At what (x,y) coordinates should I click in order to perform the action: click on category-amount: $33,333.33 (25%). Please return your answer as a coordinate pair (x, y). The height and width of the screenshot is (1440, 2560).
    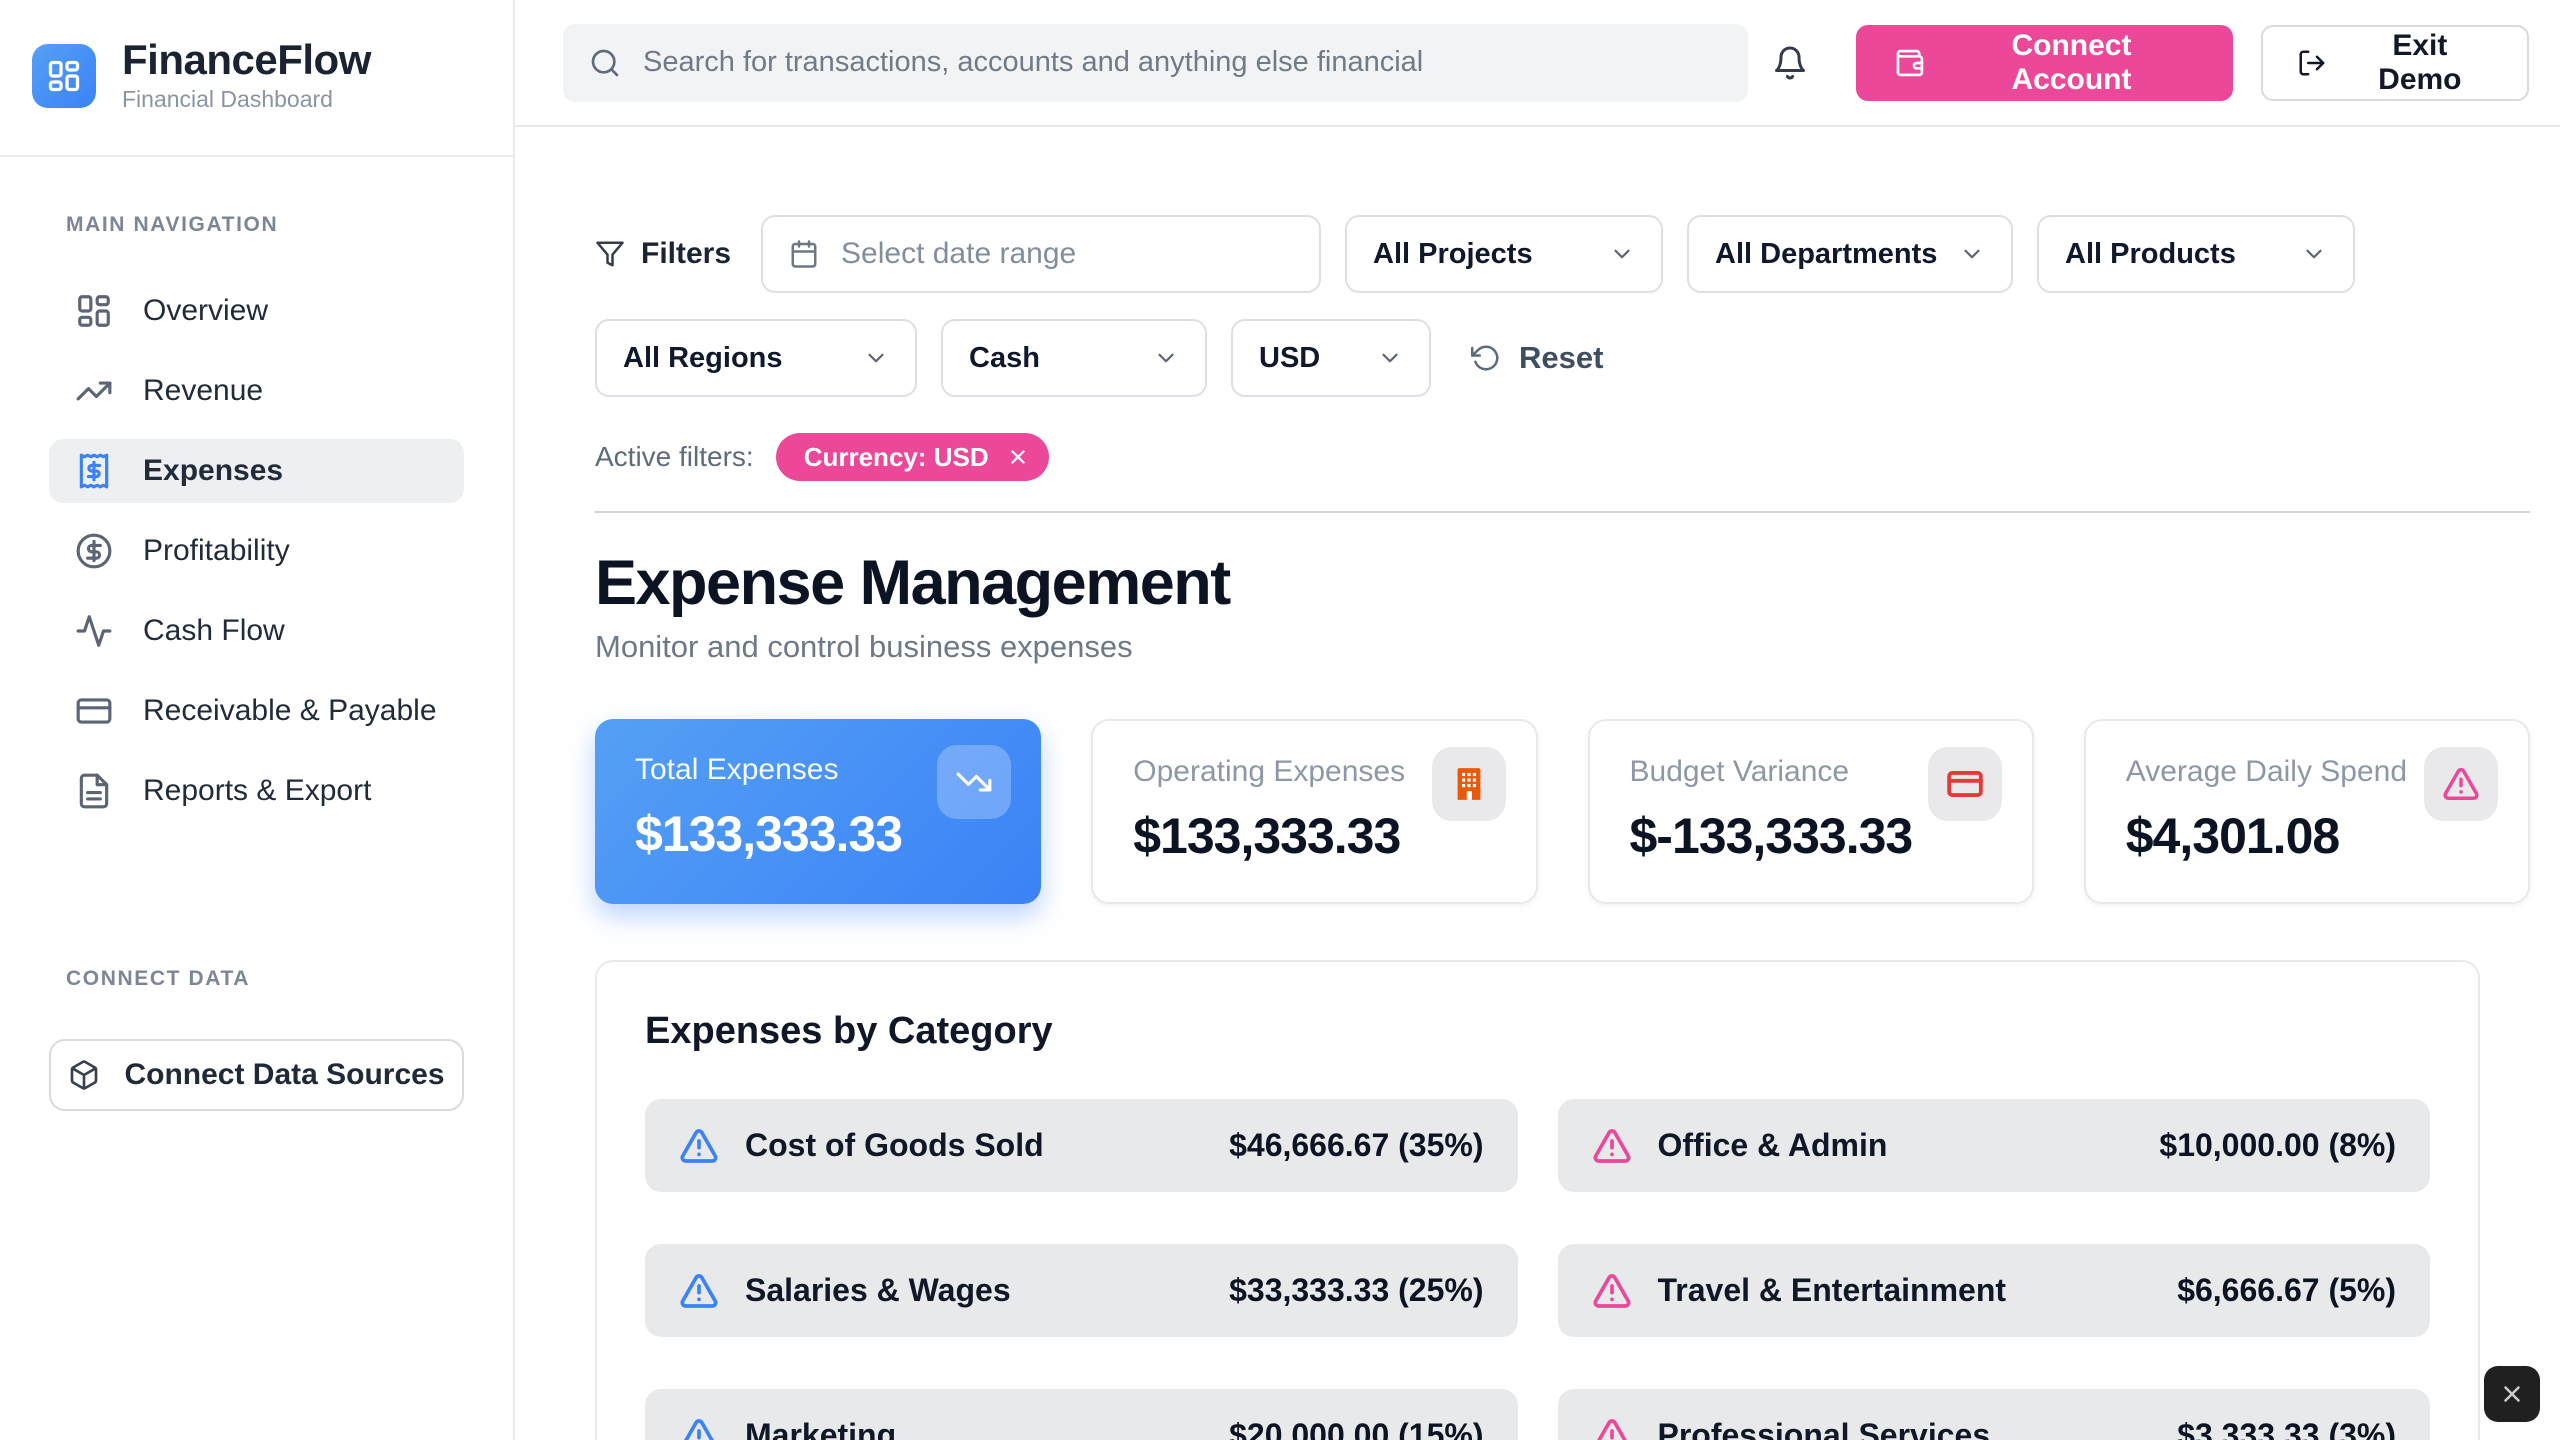
    Looking at the image, I should click on (1356, 1290).